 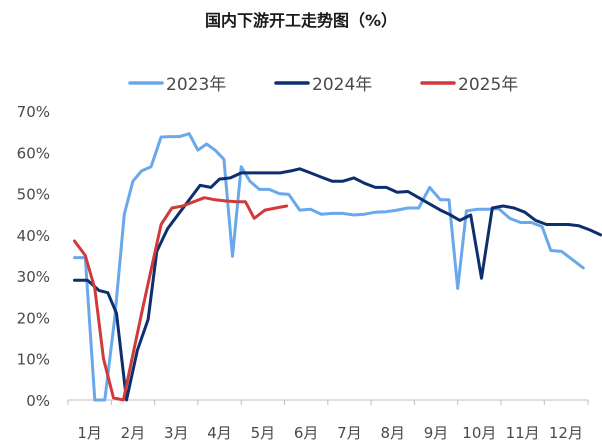 What do you see at coordinates (89, 433) in the screenshot?
I see `x-tick-label: 1月` at bounding box center [89, 433].